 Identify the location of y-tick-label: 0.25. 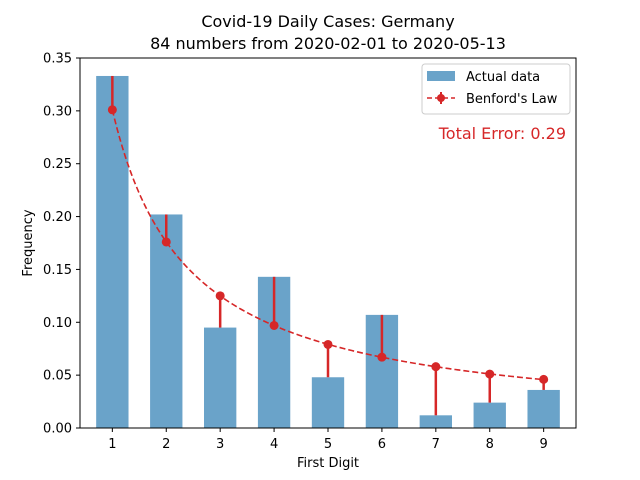
(57, 164).